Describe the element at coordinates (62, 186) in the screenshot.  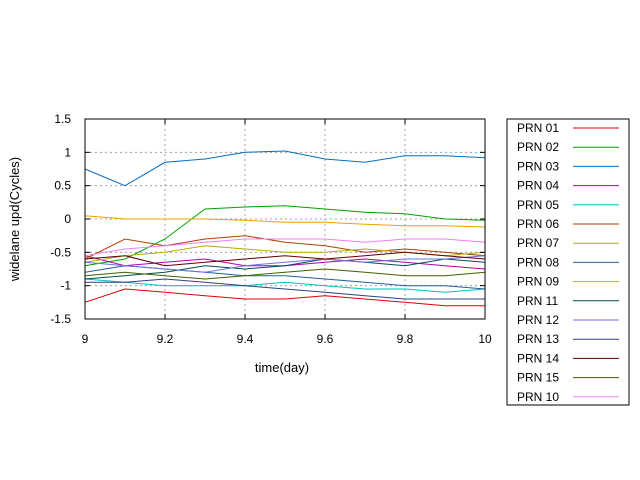
I see `y-tick-label: 0.5` at that location.